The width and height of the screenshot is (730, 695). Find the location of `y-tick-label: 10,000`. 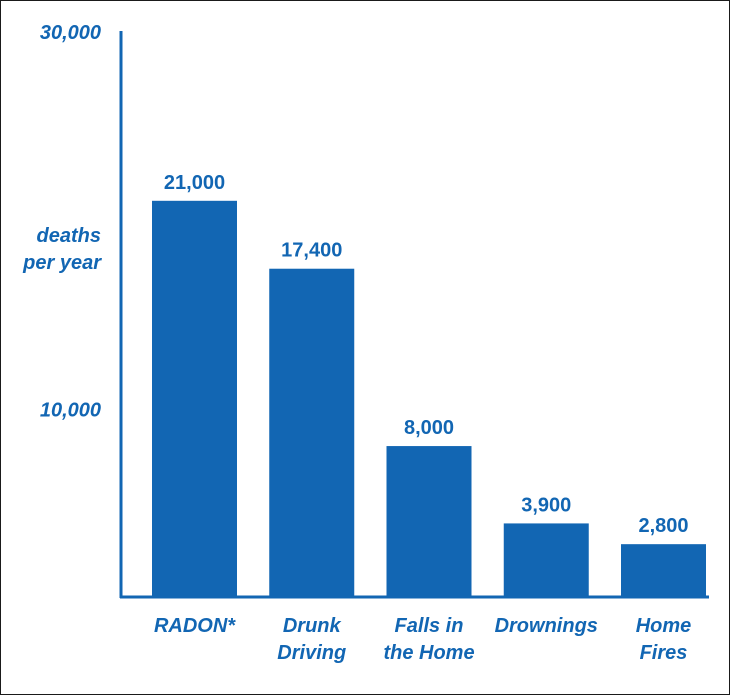

y-tick-label: 10,000 is located at coordinates (70, 410).